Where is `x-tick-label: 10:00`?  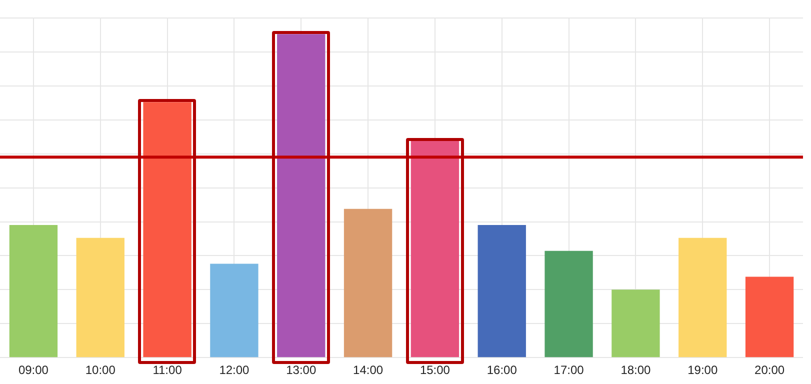
x-tick-label: 10:00 is located at coordinates (100, 370).